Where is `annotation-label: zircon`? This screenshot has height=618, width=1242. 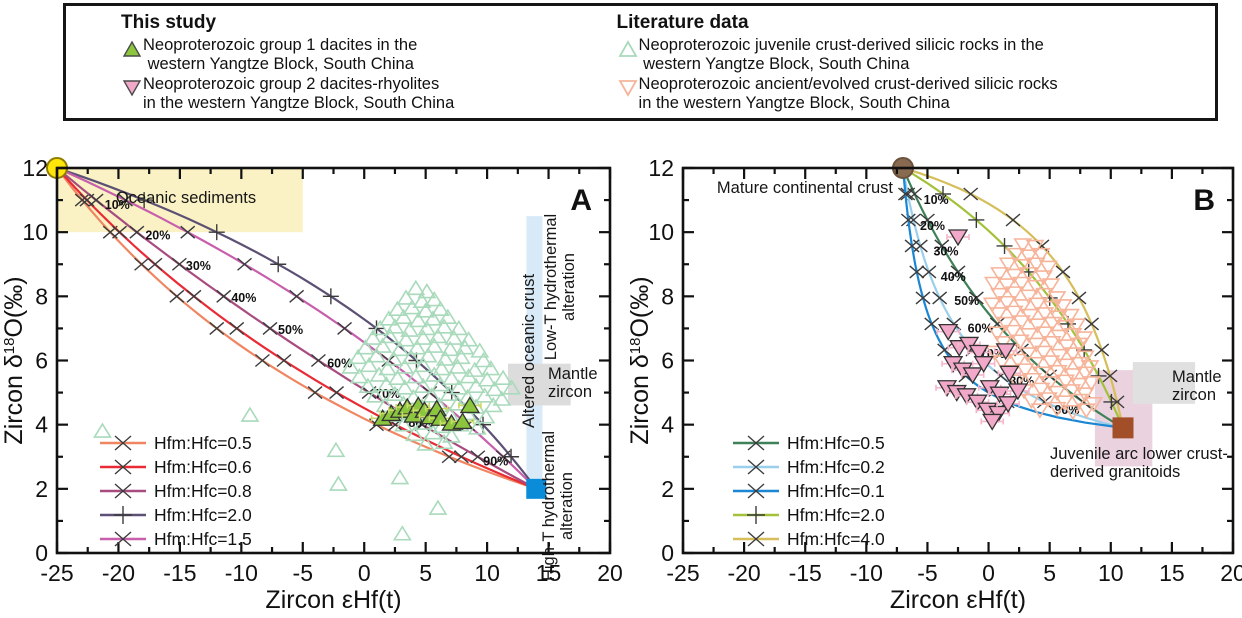
annotation-label: zircon is located at coordinates (570, 392).